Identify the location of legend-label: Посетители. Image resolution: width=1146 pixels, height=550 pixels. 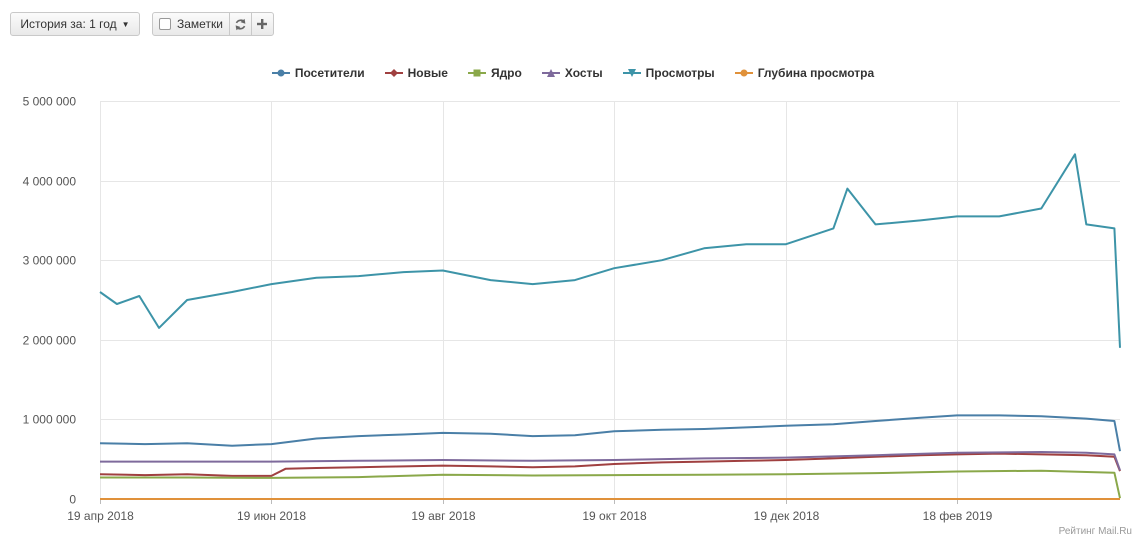
(329, 73).